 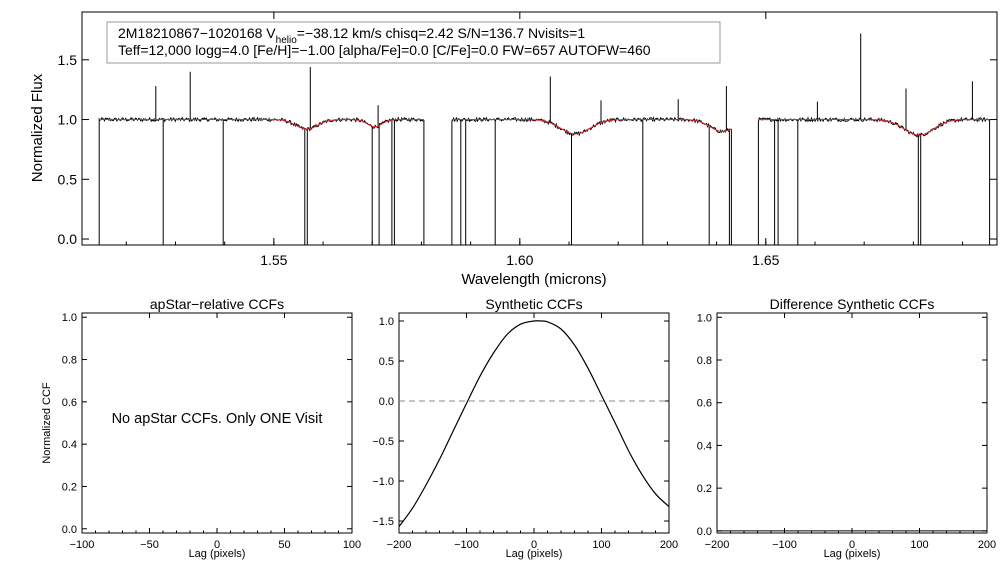 What do you see at coordinates (533, 279) in the screenshot?
I see `spectrum-x-axis-title: Wavelength (microns)` at bounding box center [533, 279].